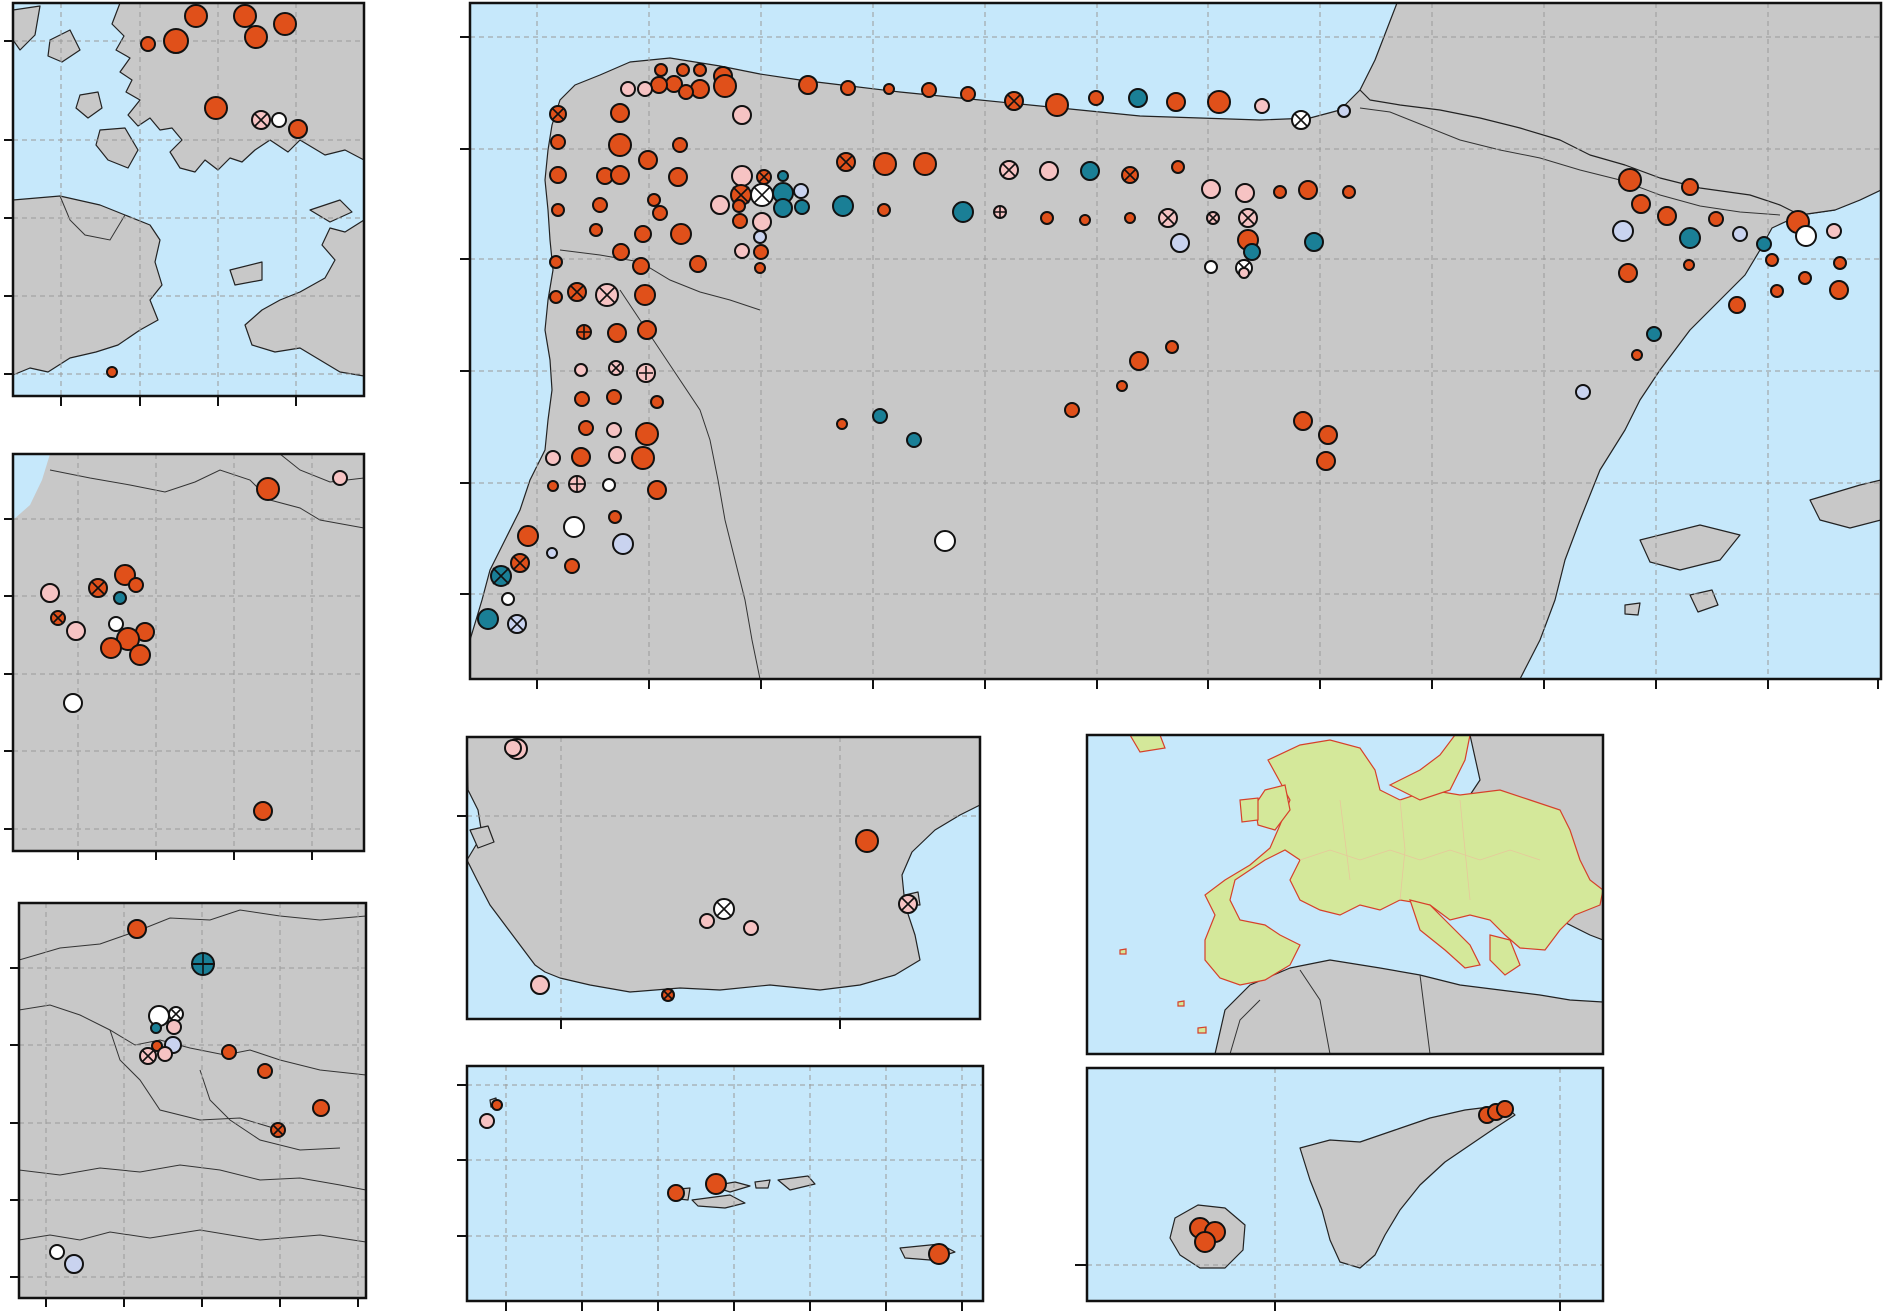  Describe the element at coordinates (207, 191) in the screenshot. I see `scotland-sites` at that location.